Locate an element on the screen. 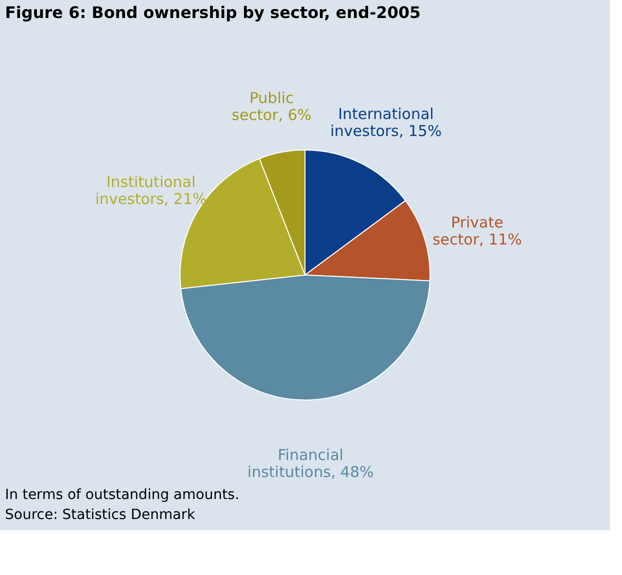 This screenshot has width=622, height=575. chart-title: Figure 6: Bond ownership by sector, end-2005 is located at coordinates (213, 12).